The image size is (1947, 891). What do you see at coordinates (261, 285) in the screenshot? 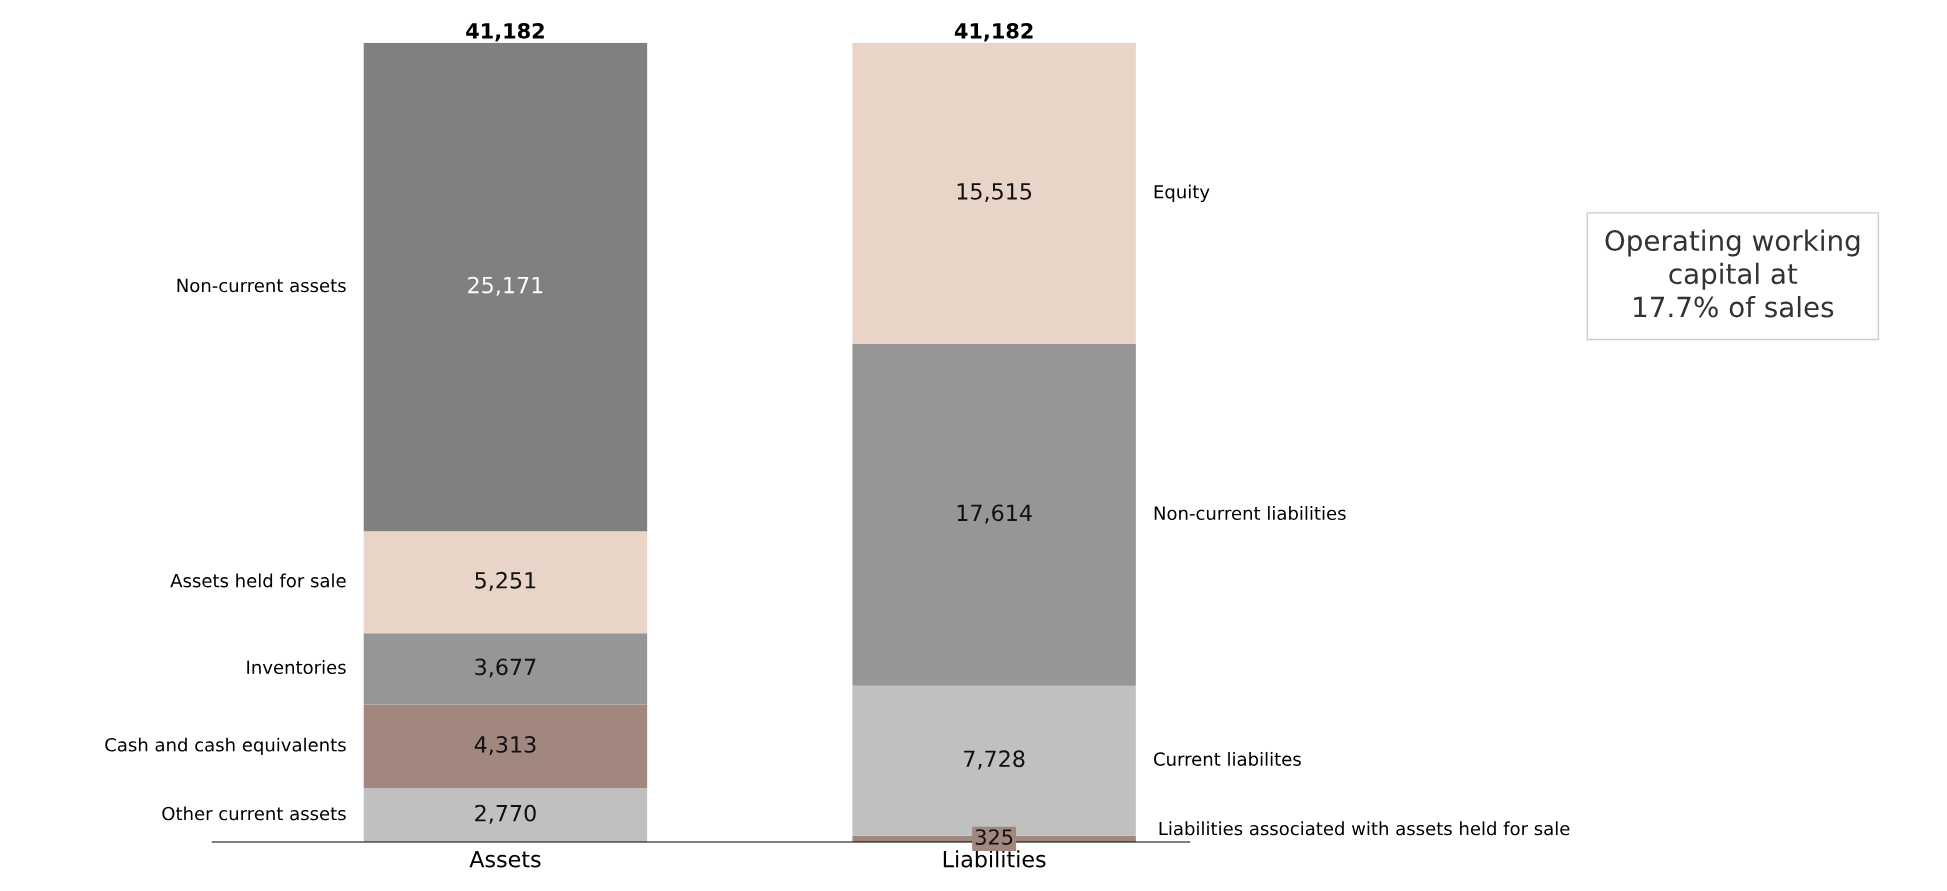
I see `series-label: Non-current assets` at bounding box center [261, 285].